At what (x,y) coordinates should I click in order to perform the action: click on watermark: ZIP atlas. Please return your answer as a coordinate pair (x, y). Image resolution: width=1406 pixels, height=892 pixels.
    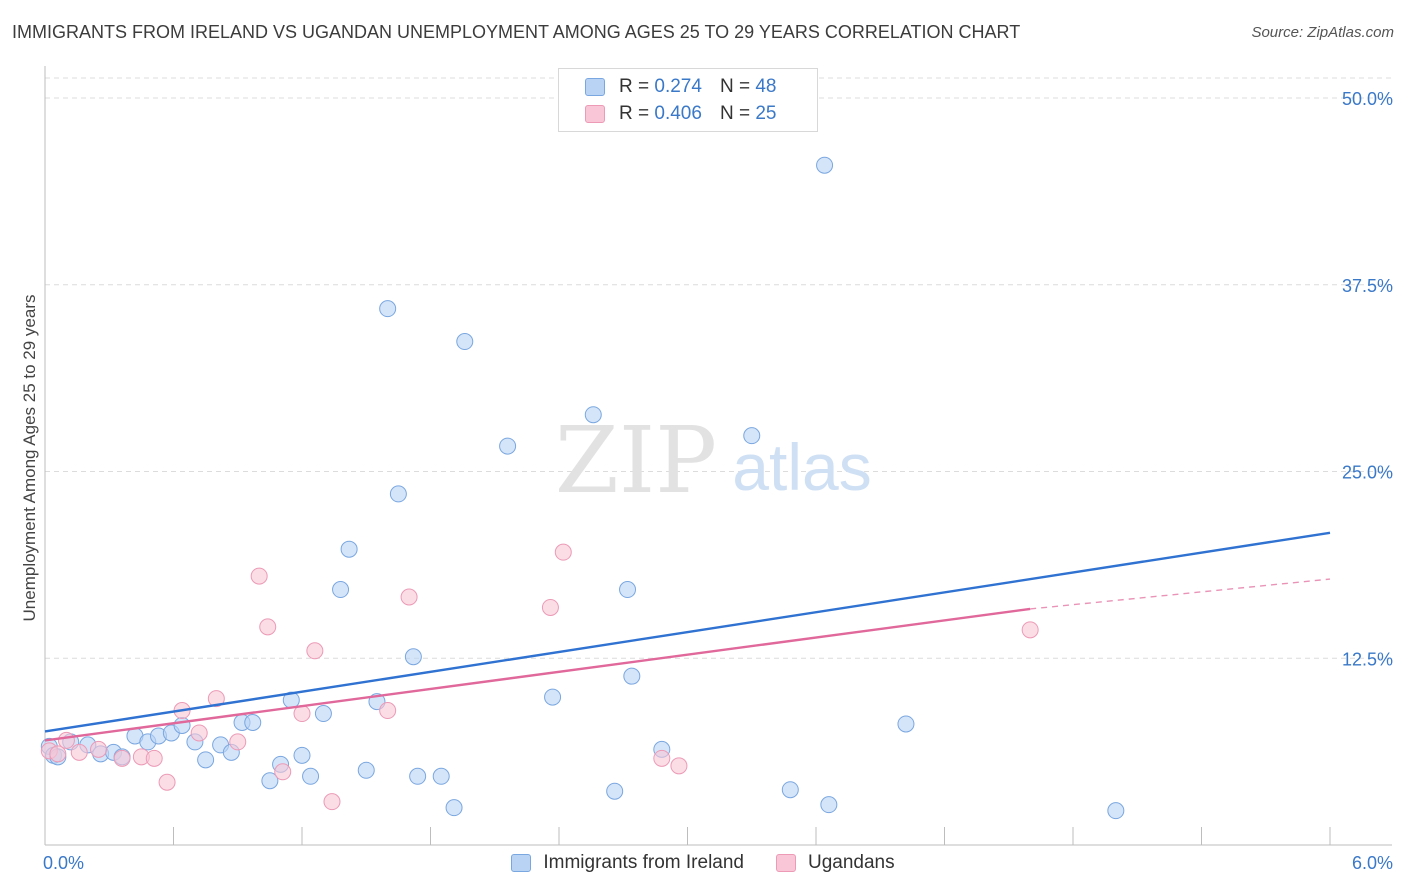
    Looking at the image, I should click on (713, 460).